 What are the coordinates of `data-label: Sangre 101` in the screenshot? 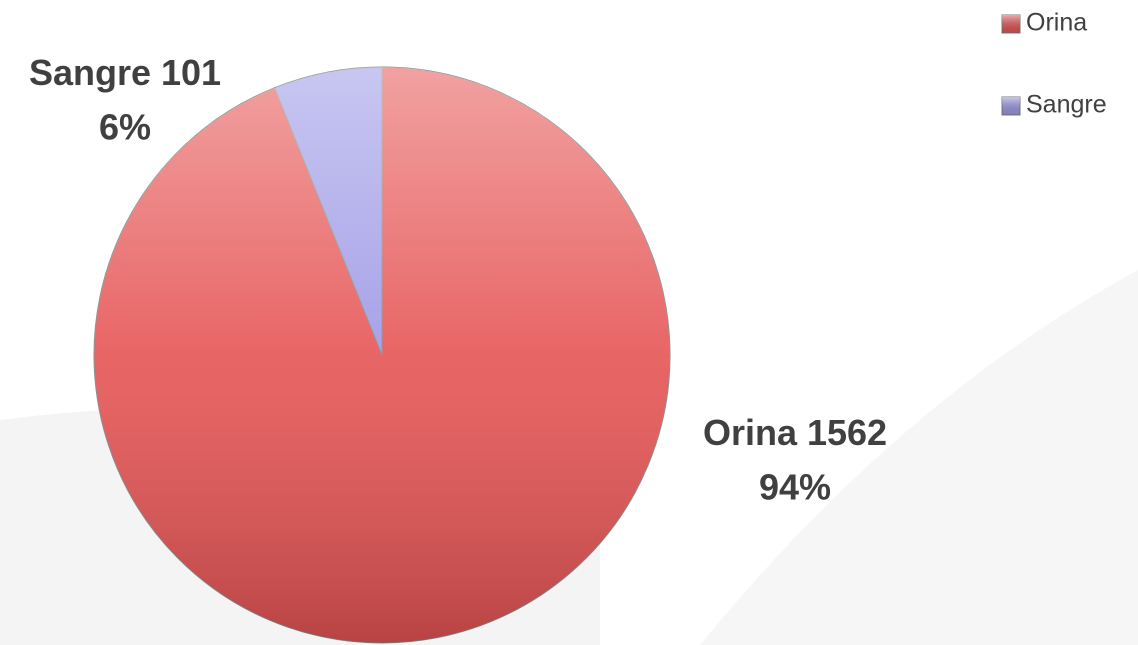 It's located at (125, 72).